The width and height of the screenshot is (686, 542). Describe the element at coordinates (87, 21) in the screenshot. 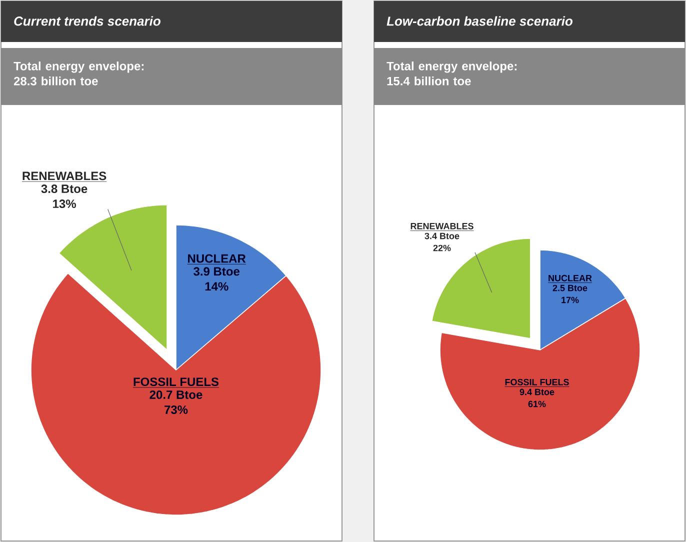

I see `chart-title: Current trends scenario` at that location.